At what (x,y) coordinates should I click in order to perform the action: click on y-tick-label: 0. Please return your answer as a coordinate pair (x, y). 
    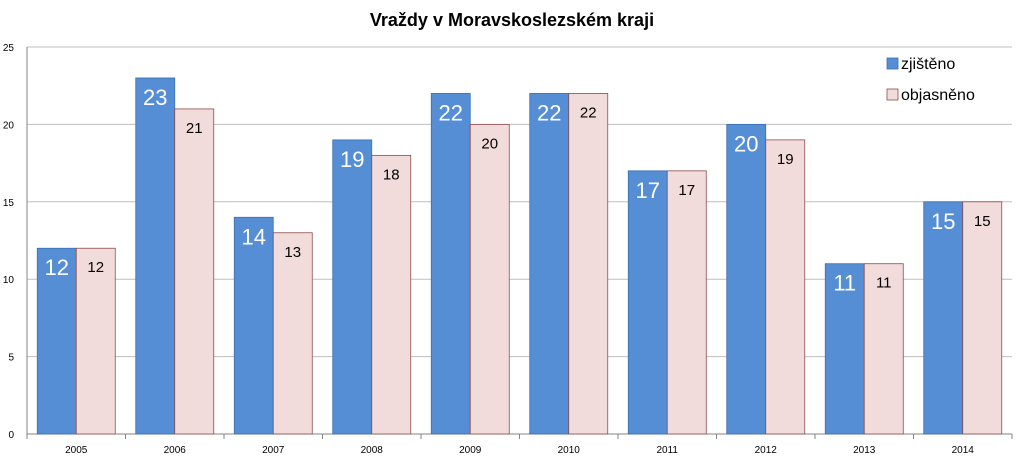
    Looking at the image, I should click on (11, 435).